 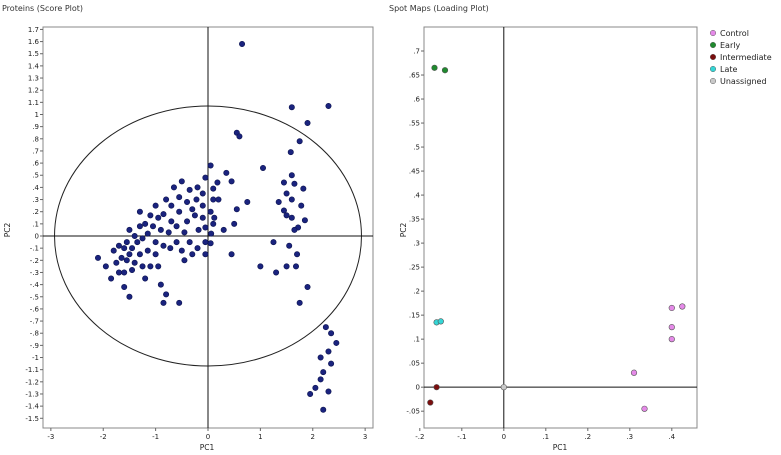 What do you see at coordinates (560, 447) in the screenshot?
I see `loading-plot-x-label: PC1` at bounding box center [560, 447].